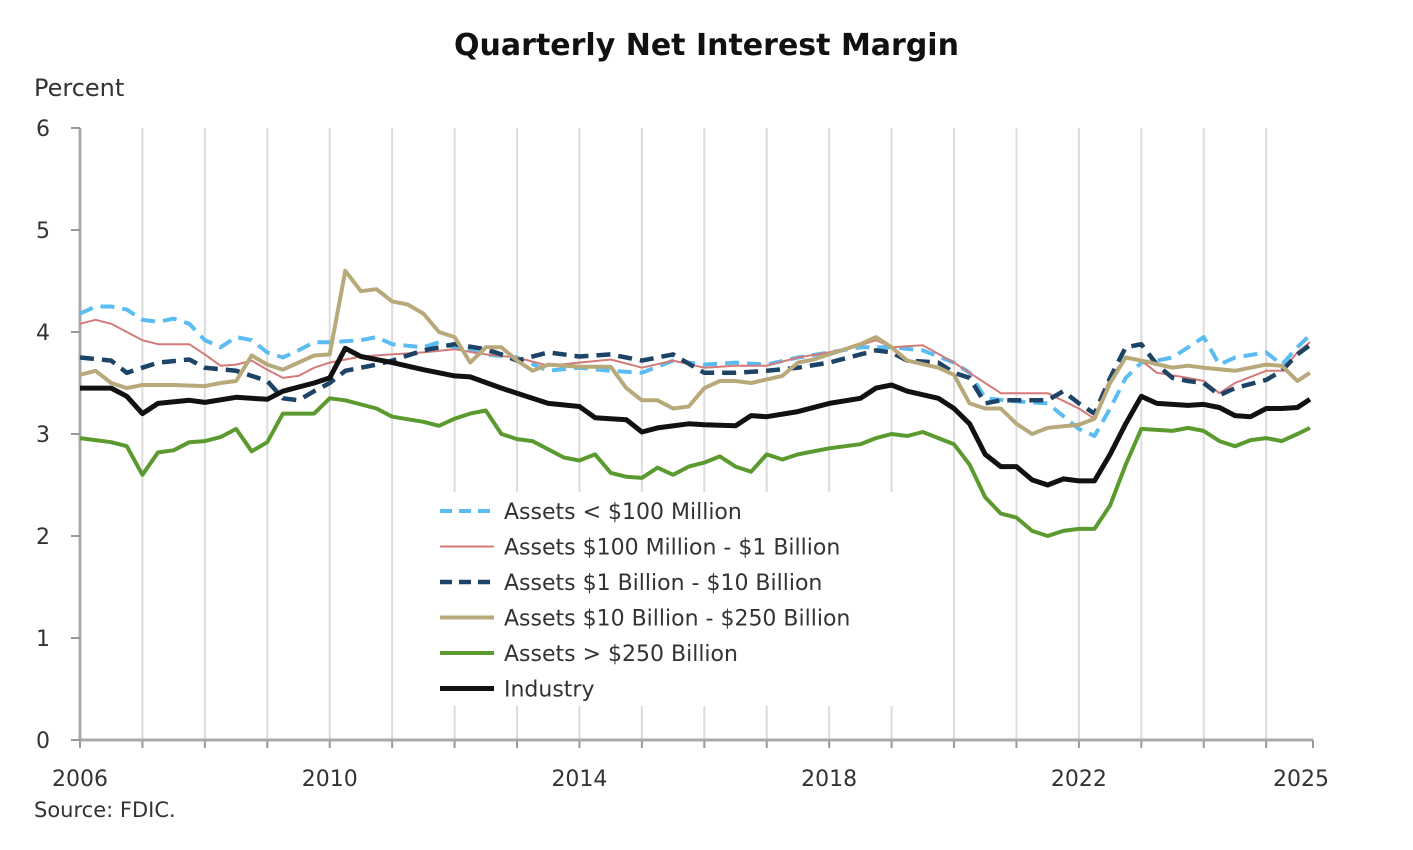 Image resolution: width=1413 pixels, height=850 pixels. I want to click on x-tick-label: 2022, so click(1079, 779).